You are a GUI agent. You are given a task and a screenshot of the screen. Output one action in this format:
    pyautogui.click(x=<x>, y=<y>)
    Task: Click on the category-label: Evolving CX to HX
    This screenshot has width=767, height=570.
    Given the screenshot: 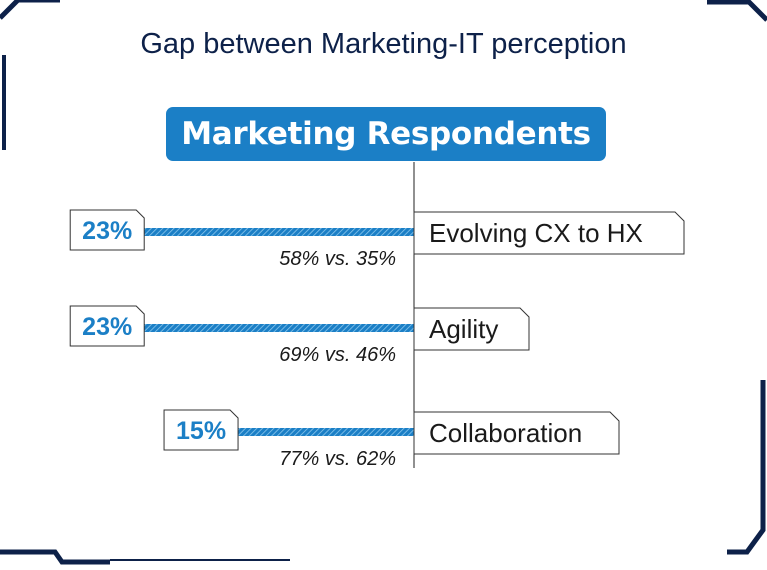 What is the action you would take?
    pyautogui.click(x=536, y=233)
    